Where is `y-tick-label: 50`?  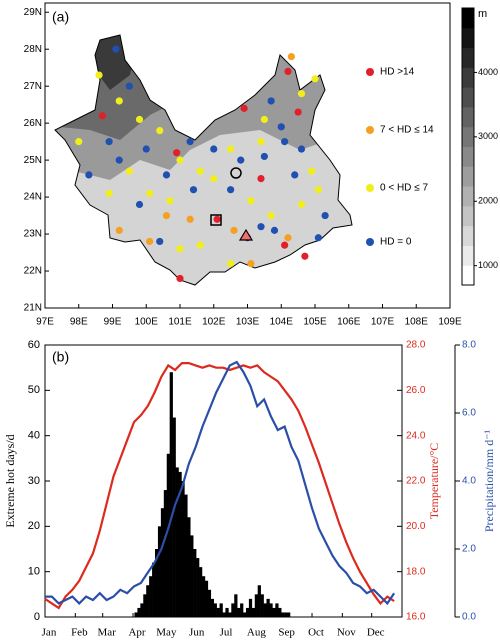
y-tick-label: 50 is located at coordinates (34, 390).